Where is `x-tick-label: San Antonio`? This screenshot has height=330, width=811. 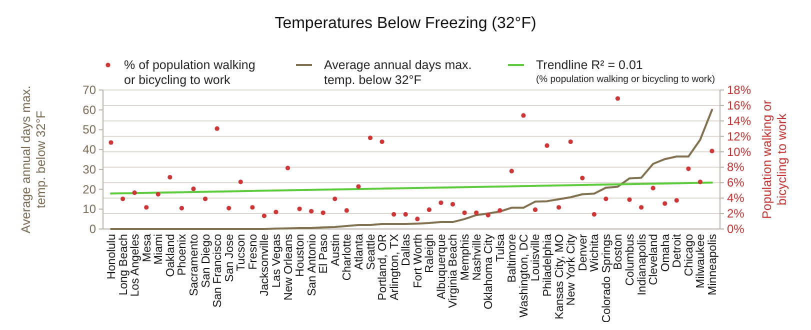
x-tick-label: San Antonio is located at coordinates (312, 265).